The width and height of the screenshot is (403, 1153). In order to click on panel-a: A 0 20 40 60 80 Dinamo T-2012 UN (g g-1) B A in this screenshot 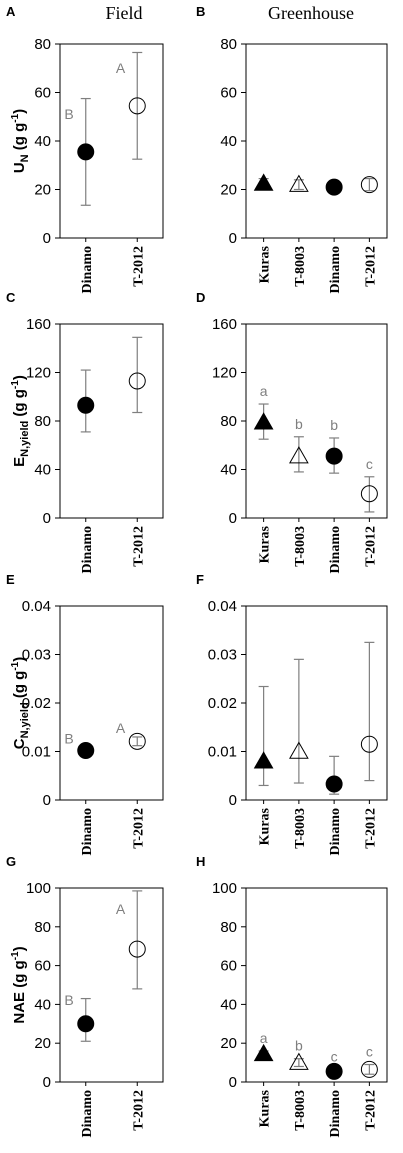, I will do `click(85, 148)`.